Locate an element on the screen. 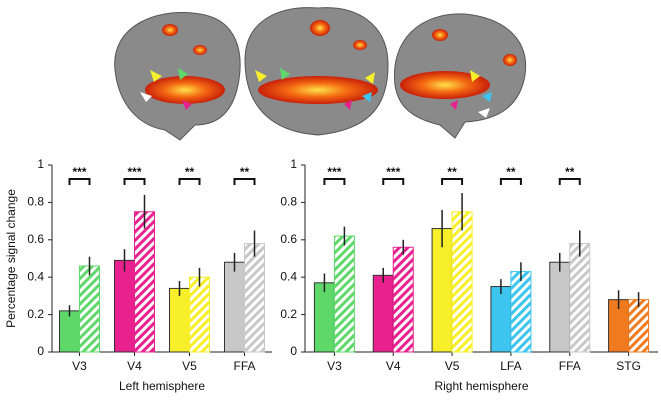 The image size is (661, 401). y-axis-title: Percentage signal change is located at coordinates (11, 258).